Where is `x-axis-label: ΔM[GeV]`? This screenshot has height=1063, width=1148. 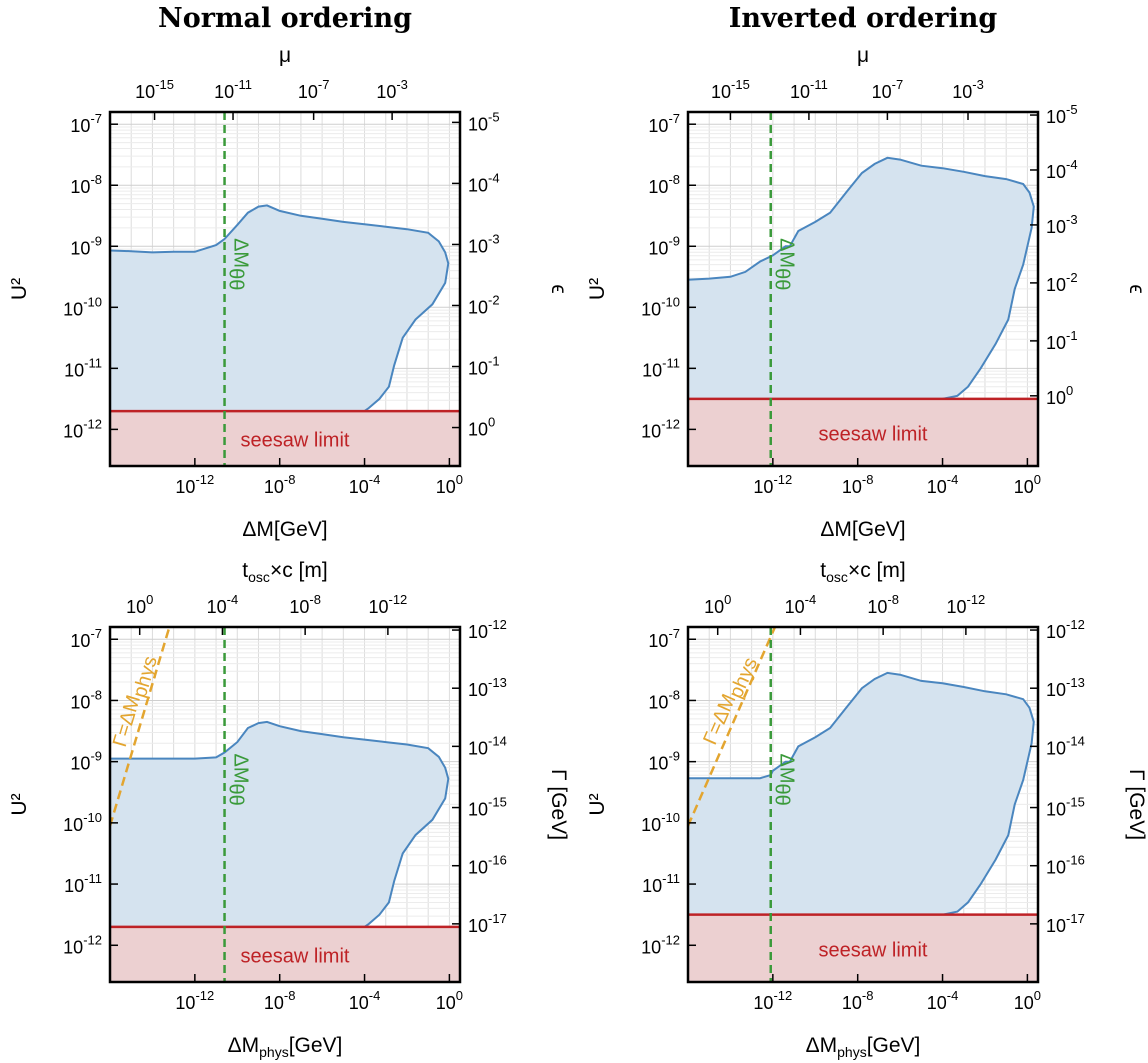
x-axis-label: ΔM[GeV] is located at coordinates (862, 529).